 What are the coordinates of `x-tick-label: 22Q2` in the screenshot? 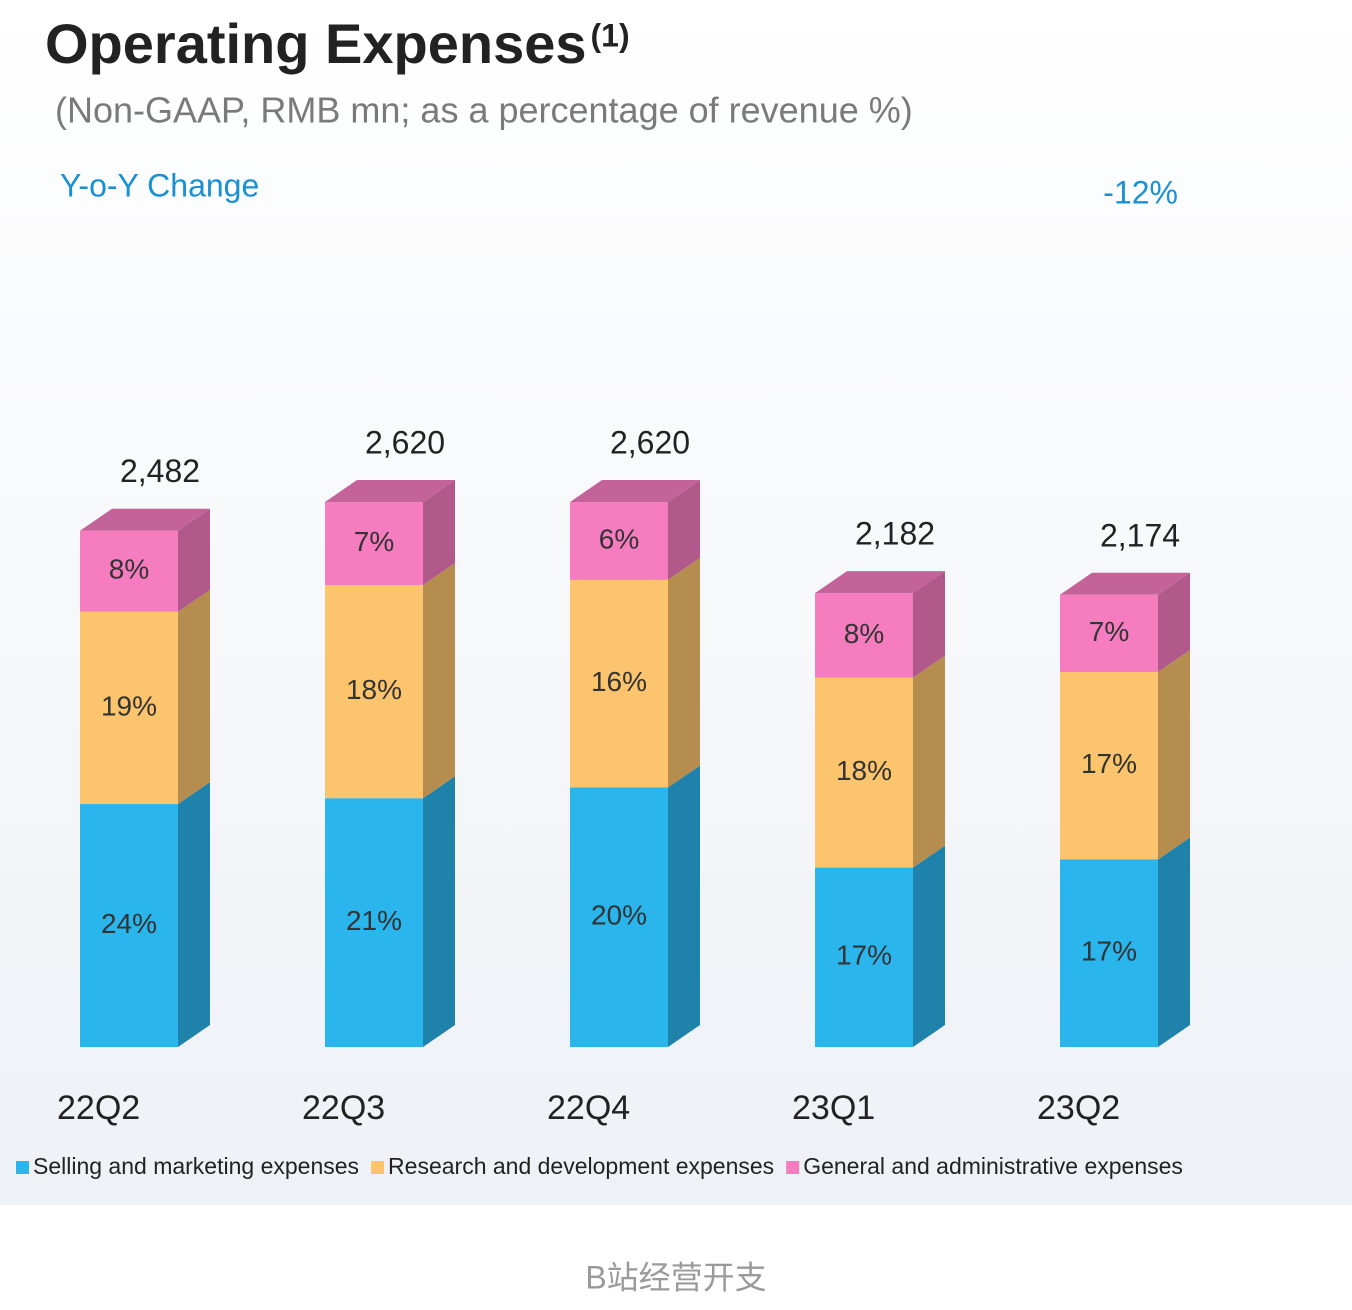 It's located at (98, 1108).